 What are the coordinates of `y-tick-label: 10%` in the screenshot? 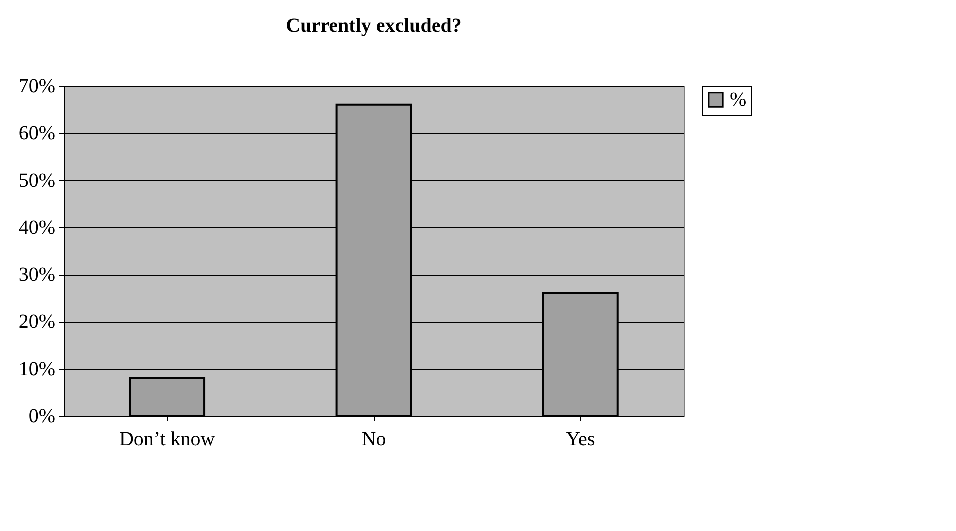 It's located at (37, 369).